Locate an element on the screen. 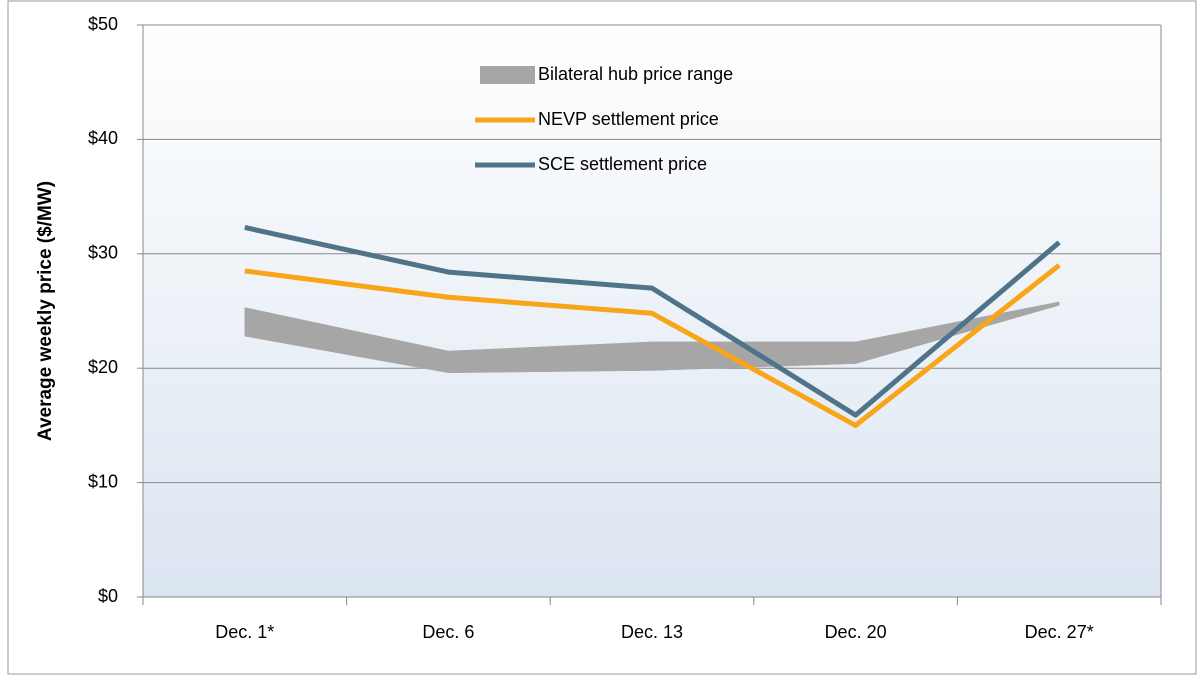  y-tick-label: $10 is located at coordinates (103, 481).